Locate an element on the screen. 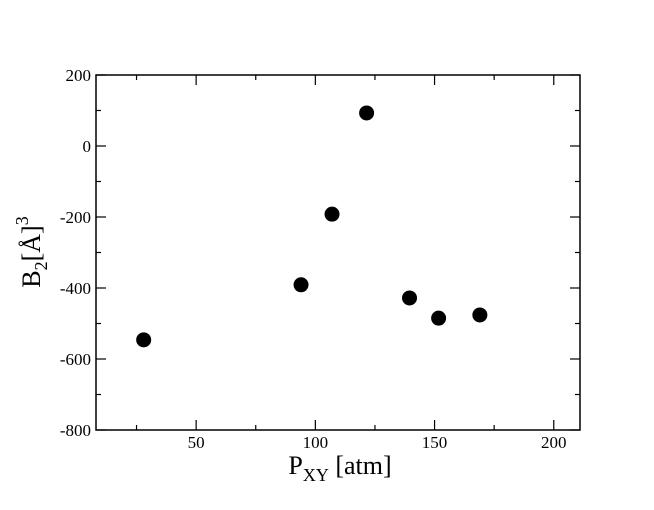 This screenshot has height=510, width=654. x-label-sub: XY is located at coordinates (316, 475).